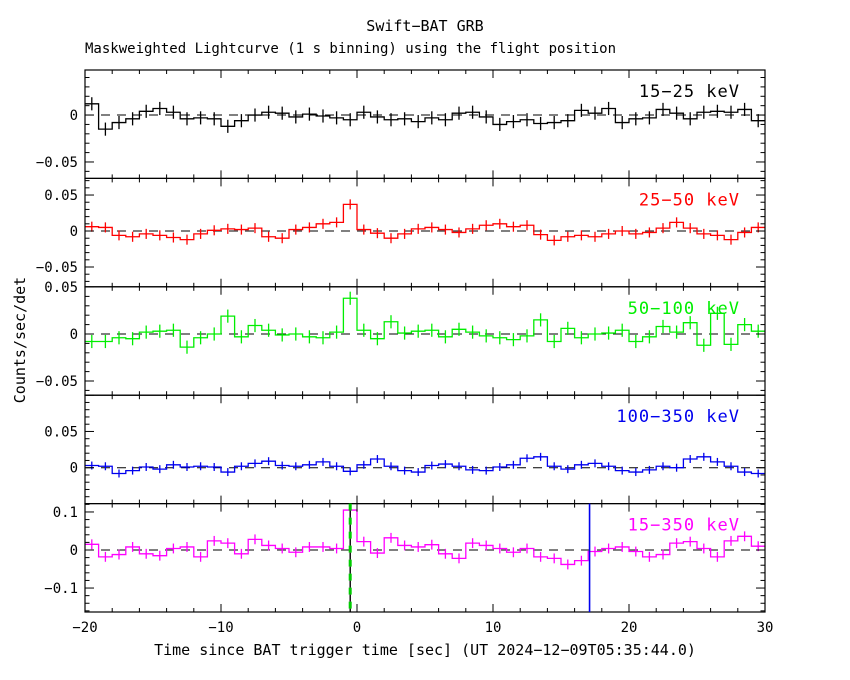 The height and width of the screenshot is (680, 850). I want to click on energy-band-label: 100−350 keV, so click(678, 417).